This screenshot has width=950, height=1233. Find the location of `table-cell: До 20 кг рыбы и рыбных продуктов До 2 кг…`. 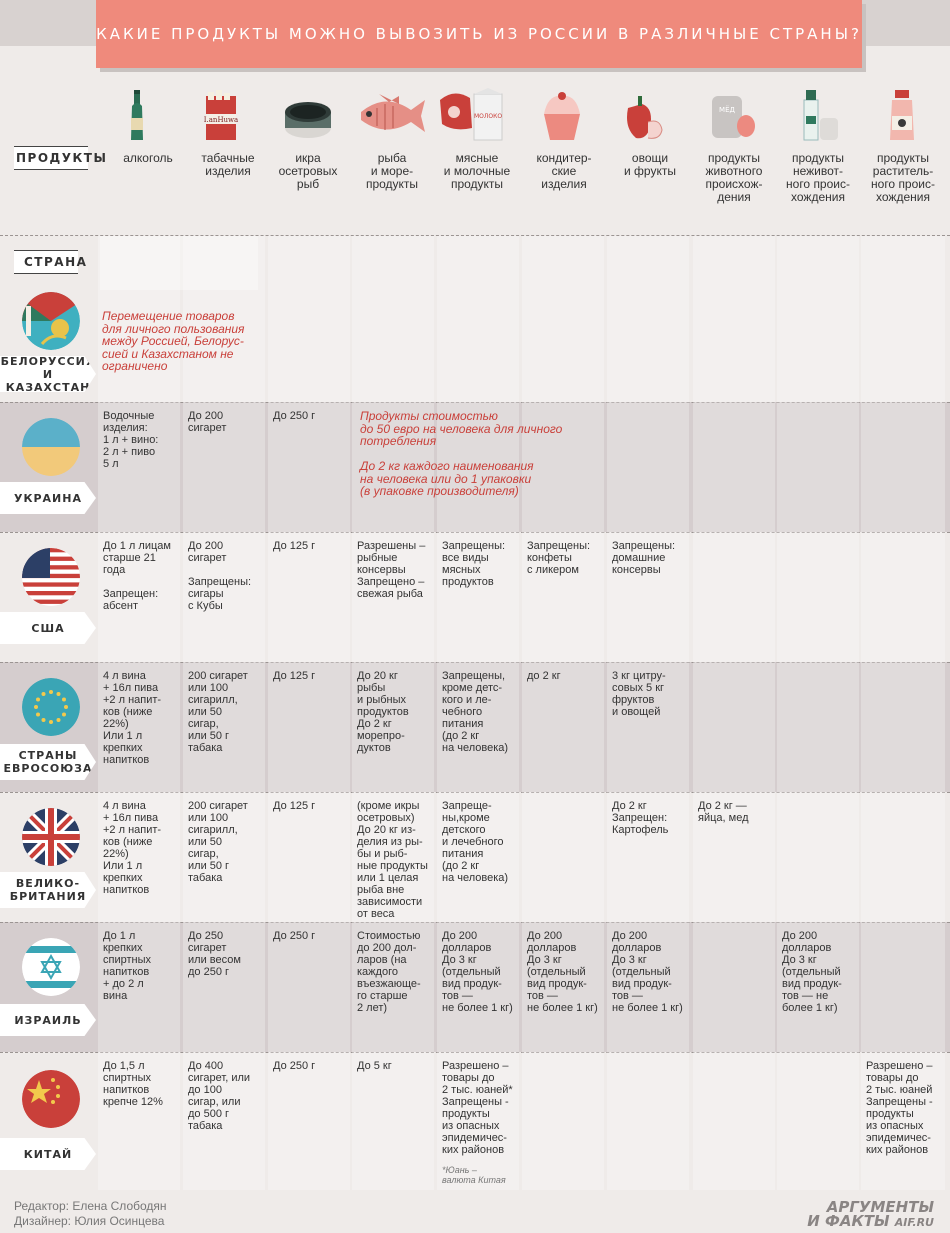

table-cell: До 20 кг рыбы и рыбных продуктов До 2 кг… is located at coordinates (383, 712).